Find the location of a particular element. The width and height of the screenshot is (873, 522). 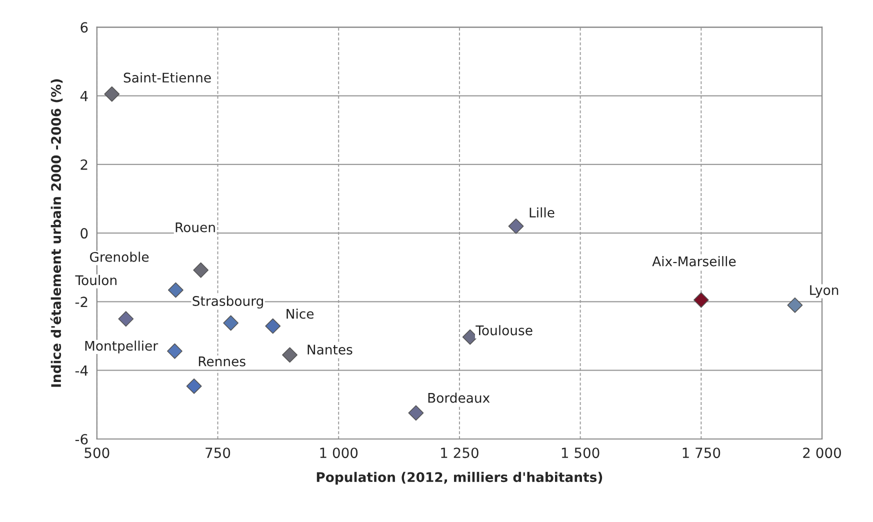

series-label: Bordeaux is located at coordinates (459, 397).